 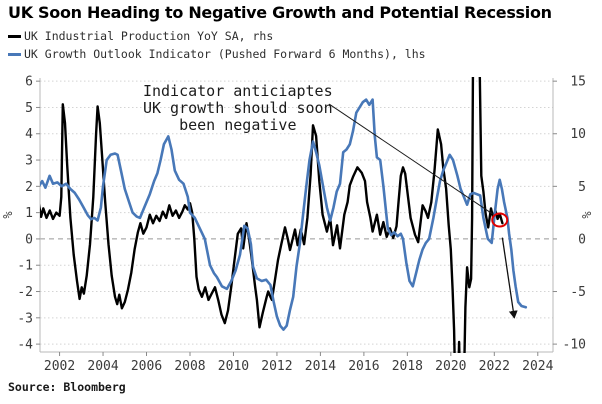 I want to click on right-axis-tick-label: -10, so click(x=574, y=345).